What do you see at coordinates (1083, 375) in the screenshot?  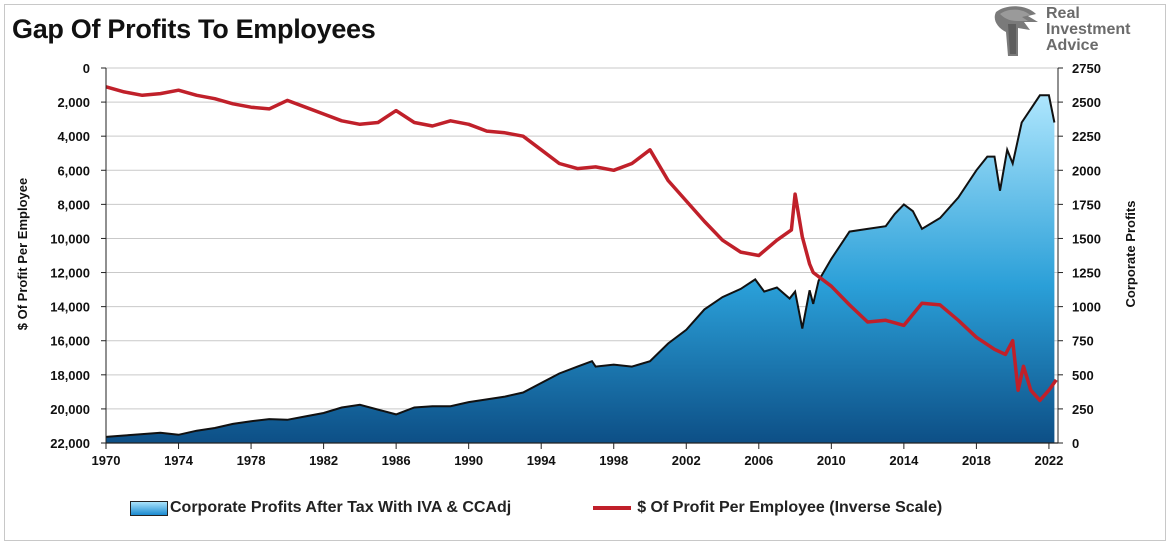 I see `right-tick-label: 500` at bounding box center [1083, 375].